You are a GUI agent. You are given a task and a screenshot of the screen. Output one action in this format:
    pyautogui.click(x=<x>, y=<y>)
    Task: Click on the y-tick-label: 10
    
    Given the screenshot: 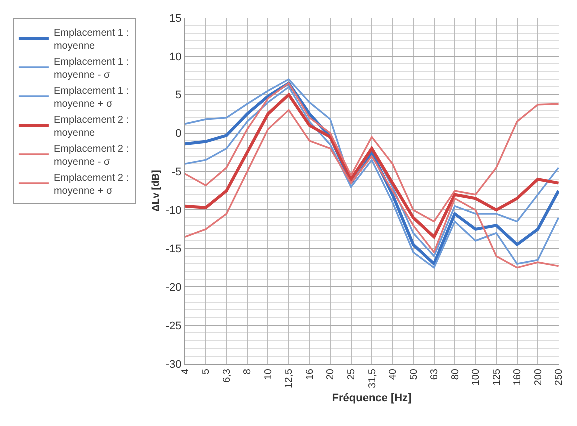 What is the action you would take?
    pyautogui.click(x=176, y=57)
    